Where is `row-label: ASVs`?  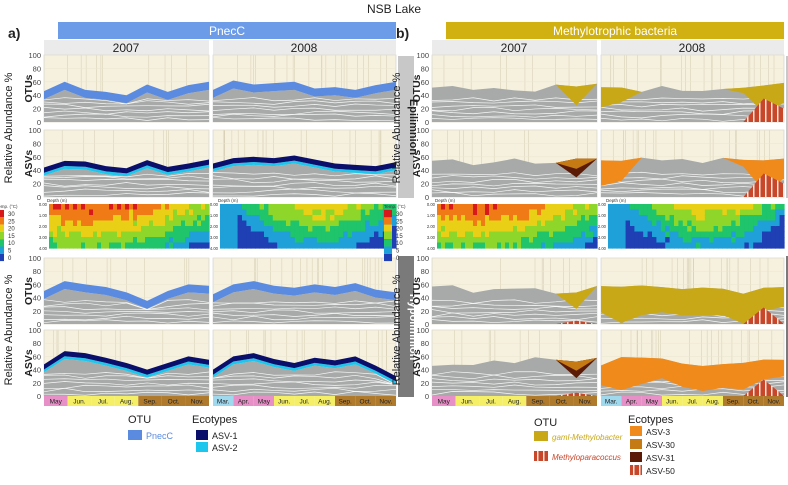 row-label: ASVs is located at coordinates (29, 164).